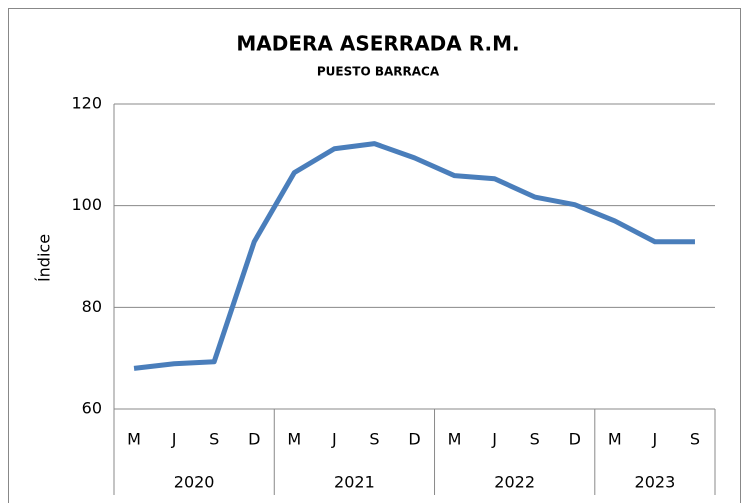 This screenshot has height=503, width=746. What do you see at coordinates (86, 204) in the screenshot?
I see `y-tick-label: 100` at bounding box center [86, 204].